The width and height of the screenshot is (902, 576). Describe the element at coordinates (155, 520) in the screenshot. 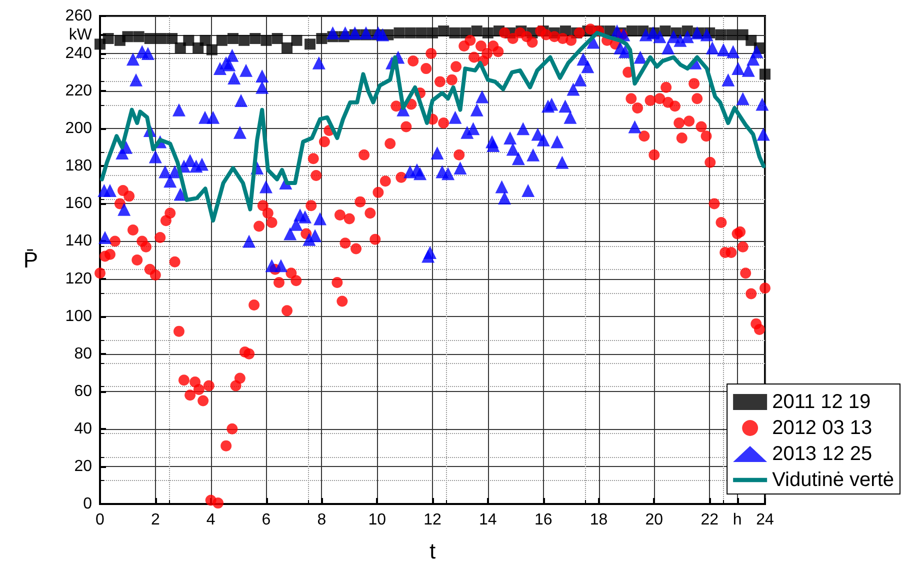

I see `x-tick-label: 2` at that location.